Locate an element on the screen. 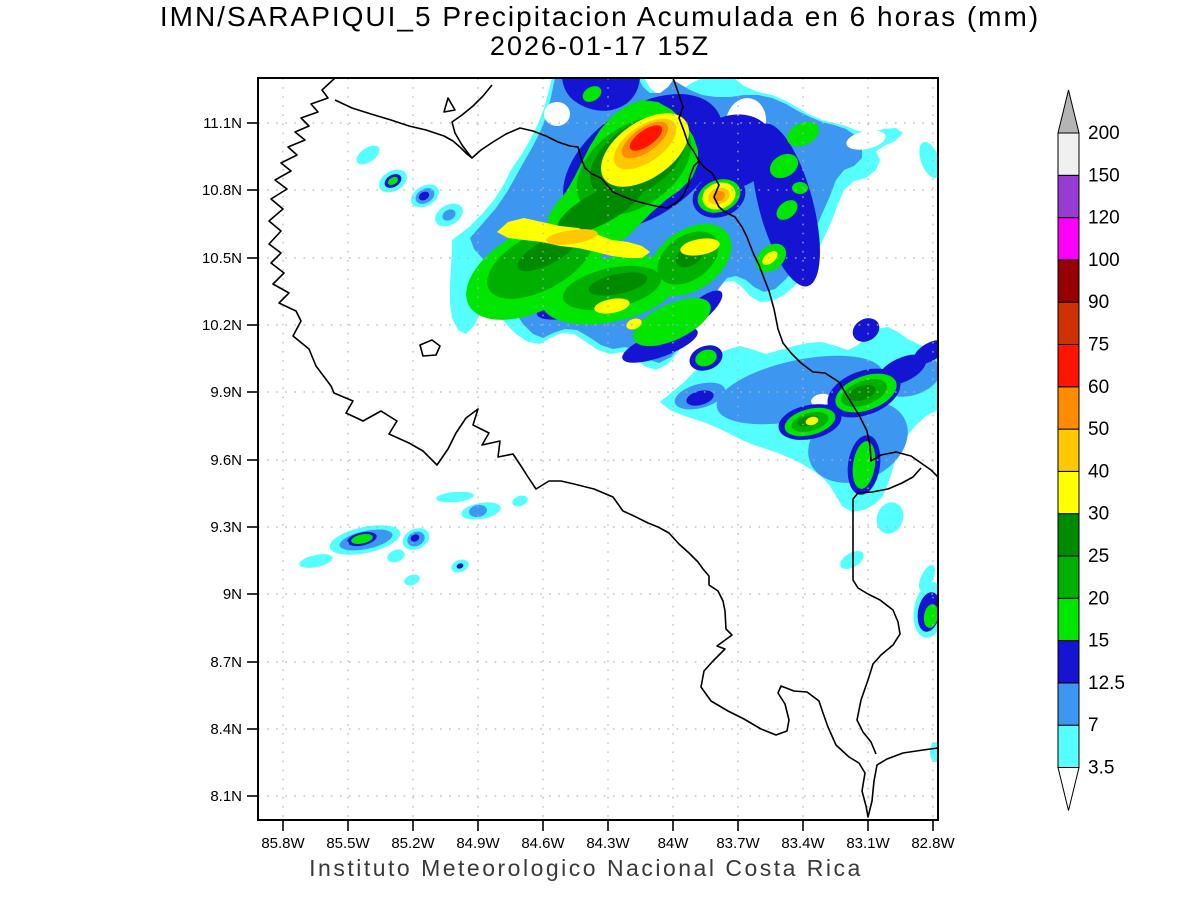  lat-tick-label: 10.8N is located at coordinates (222, 190).